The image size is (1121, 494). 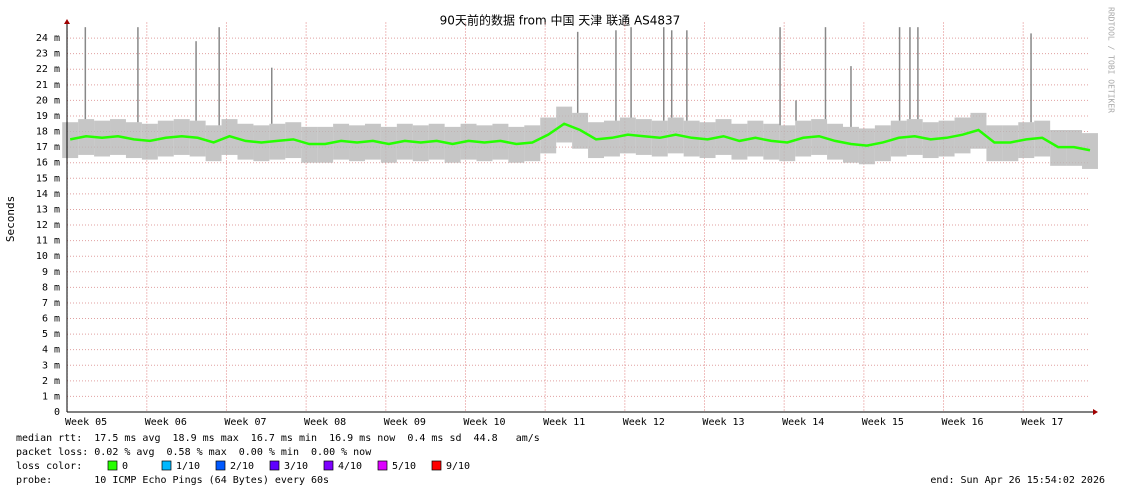 What do you see at coordinates (48, 241) in the screenshot?
I see `y-tick-label: 11 m` at bounding box center [48, 241].